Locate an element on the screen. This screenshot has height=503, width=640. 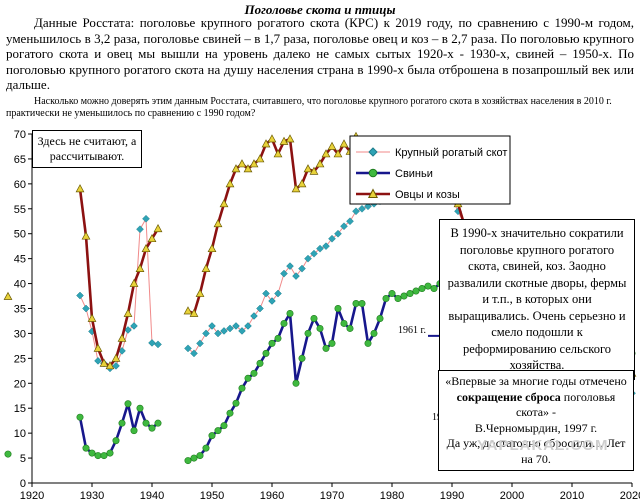
annotation-label: 1961 г. is located at coordinates (412, 330).